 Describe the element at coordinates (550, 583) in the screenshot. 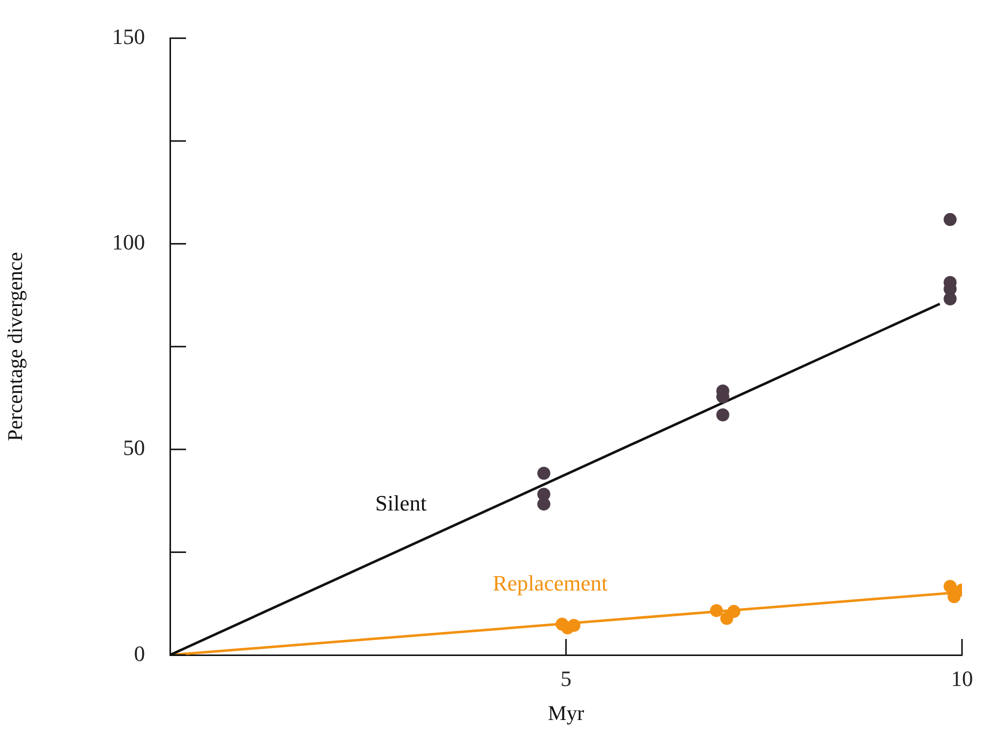

I see `series-label: Replacement` at that location.